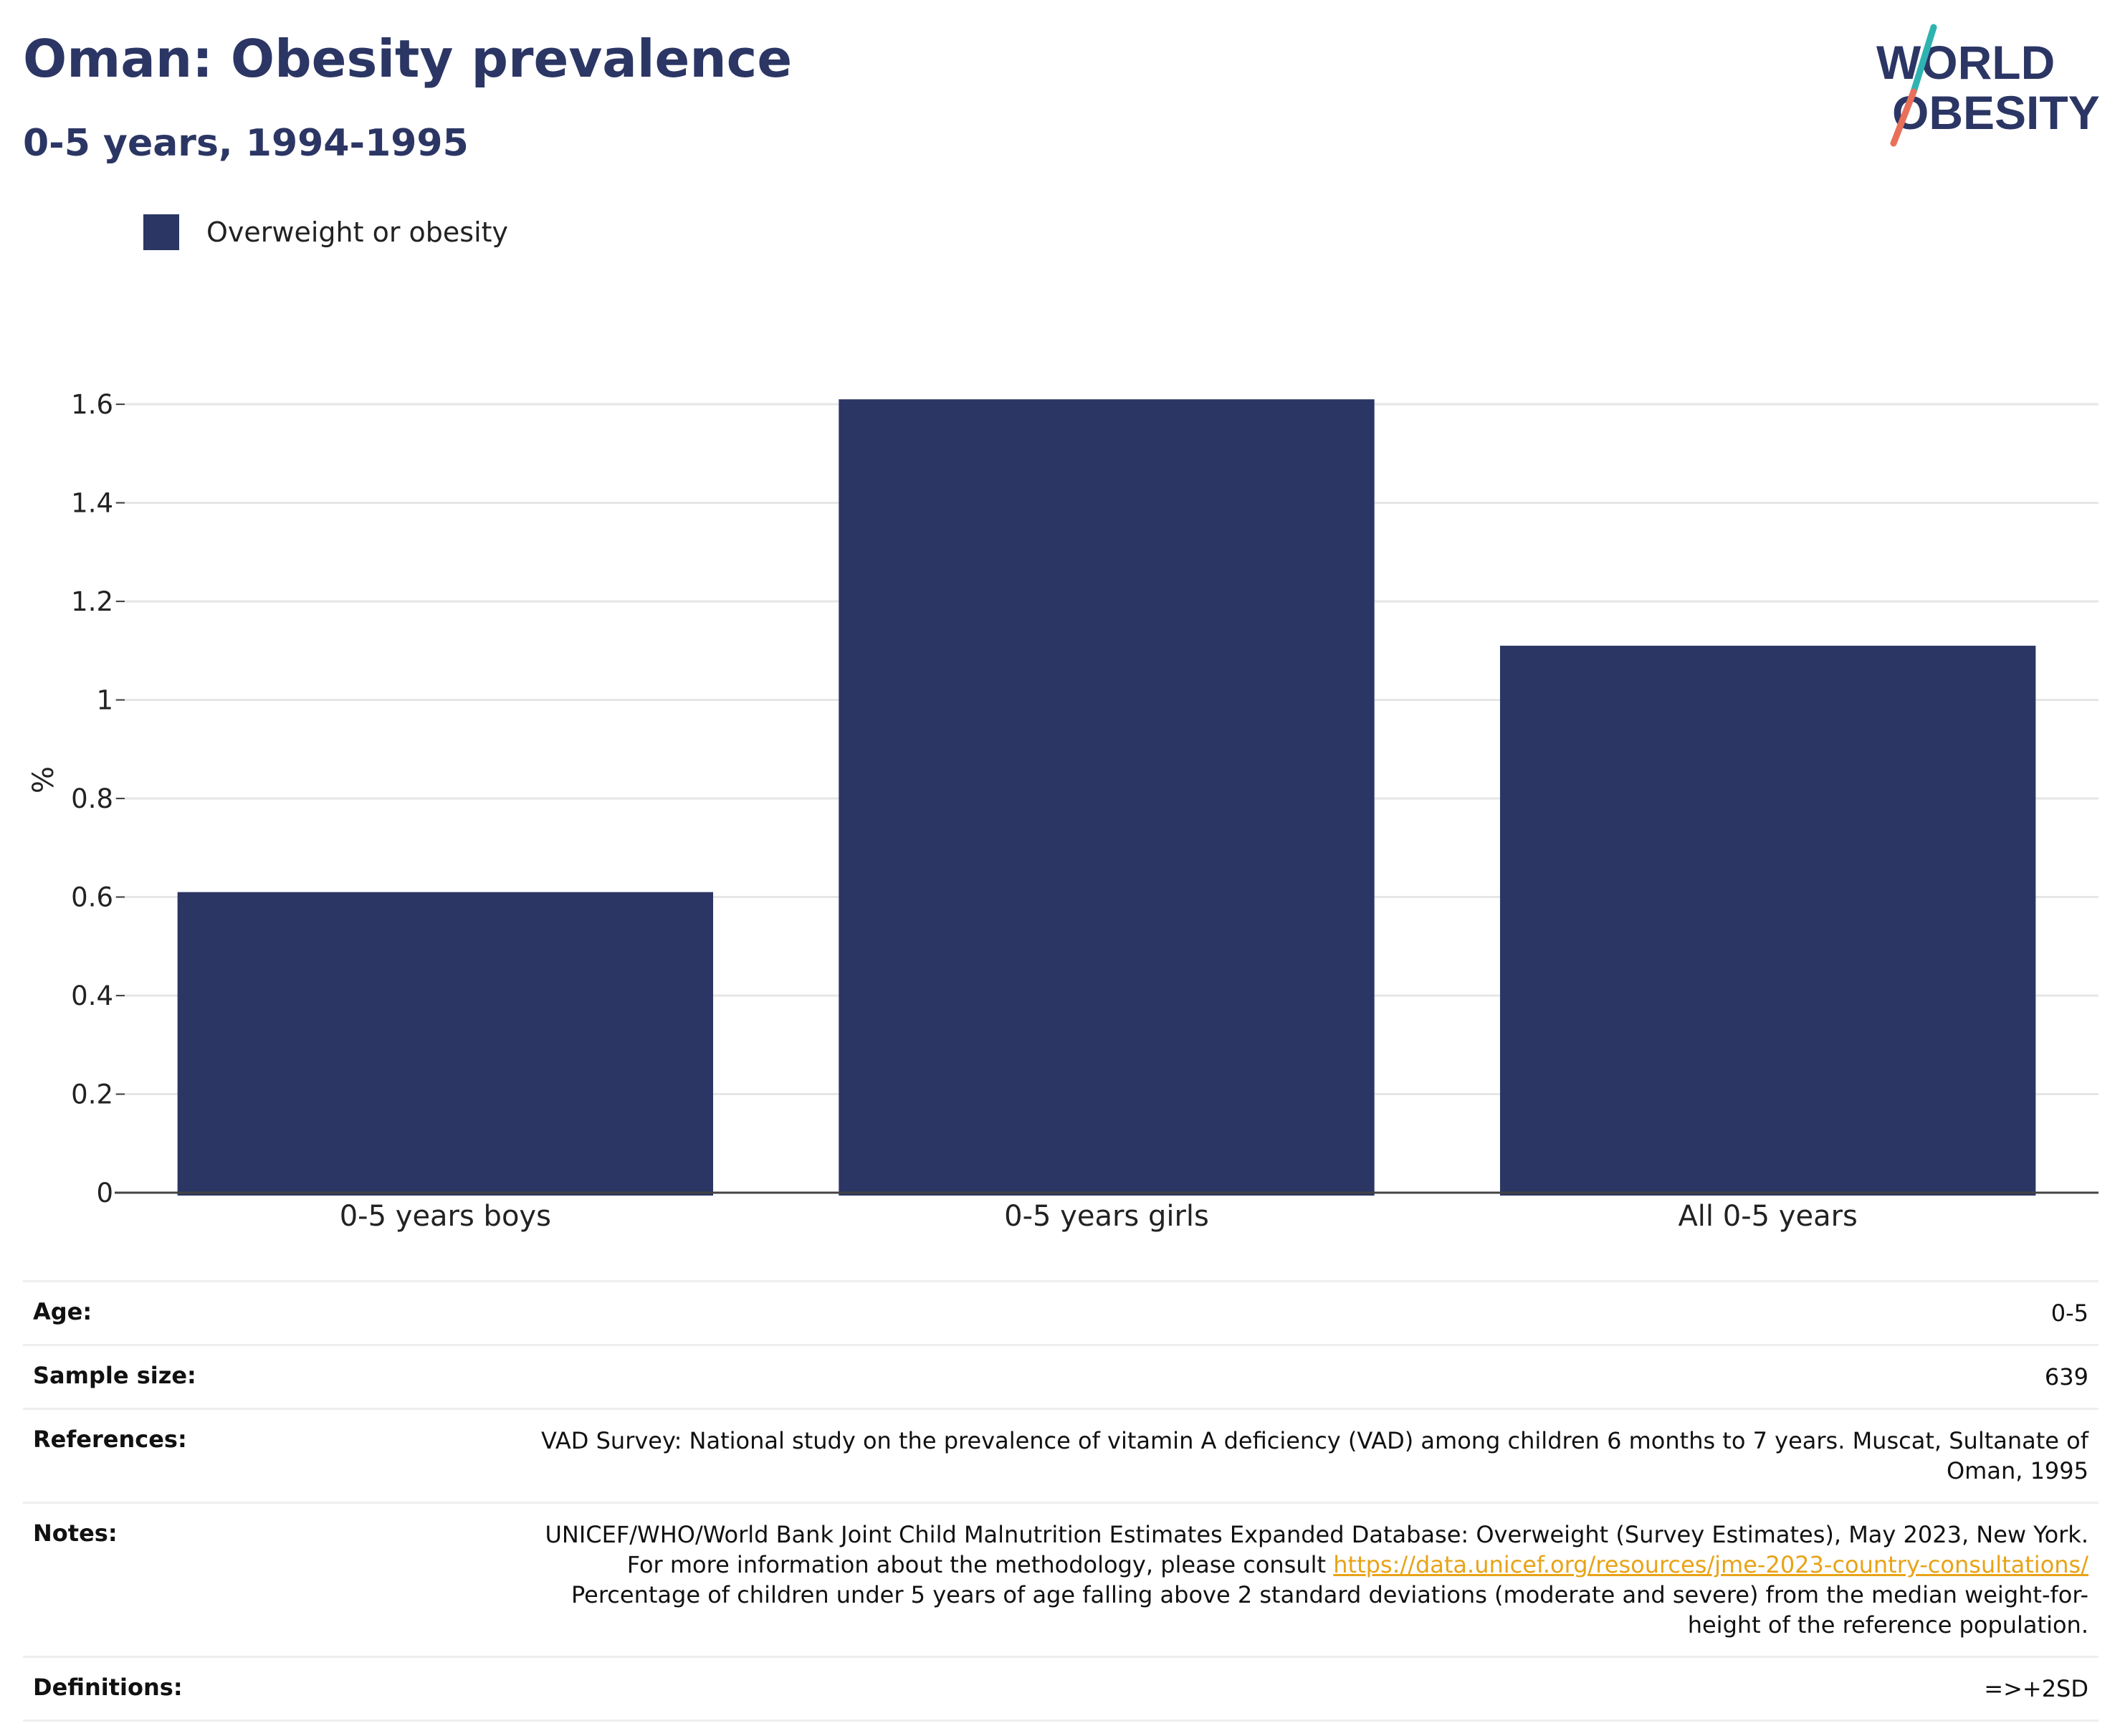 The width and height of the screenshot is (2120, 1736). Describe the element at coordinates (1106, 1216) in the screenshot. I see `x-tick-label: 0-5 years girls` at that location.